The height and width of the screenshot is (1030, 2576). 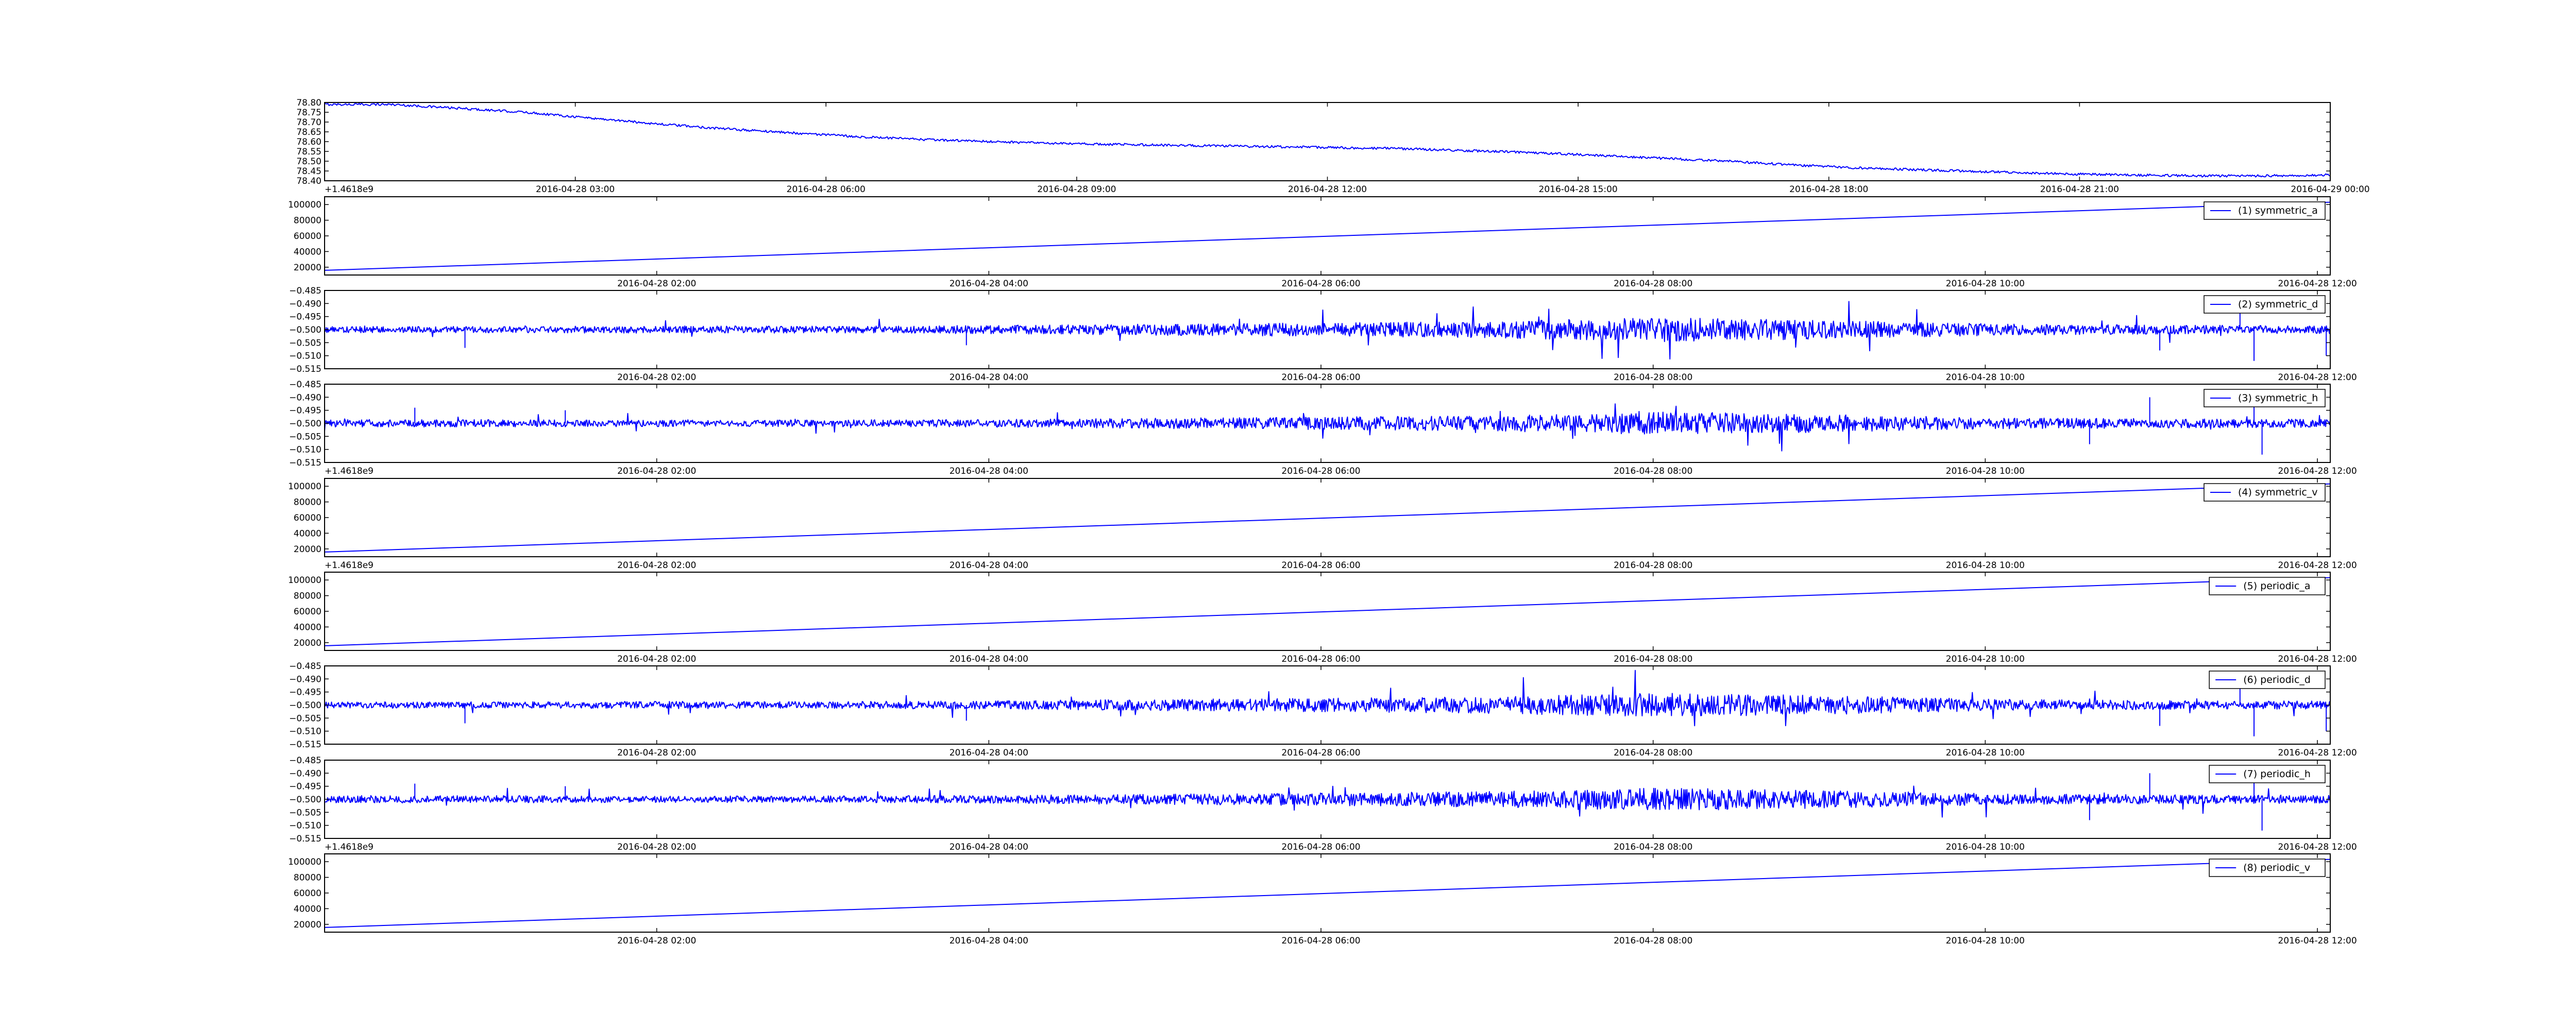 I want to click on y-tick-label: 78.60, so click(x=308, y=142).